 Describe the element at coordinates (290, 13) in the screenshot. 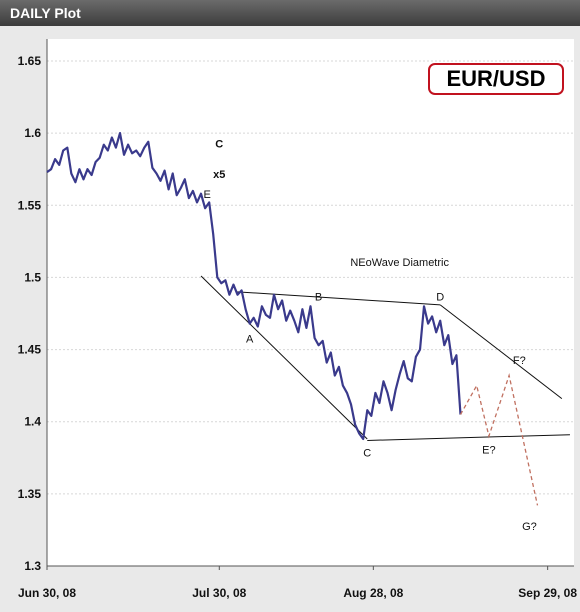

I see `window-title: DAILY Plot` at that location.